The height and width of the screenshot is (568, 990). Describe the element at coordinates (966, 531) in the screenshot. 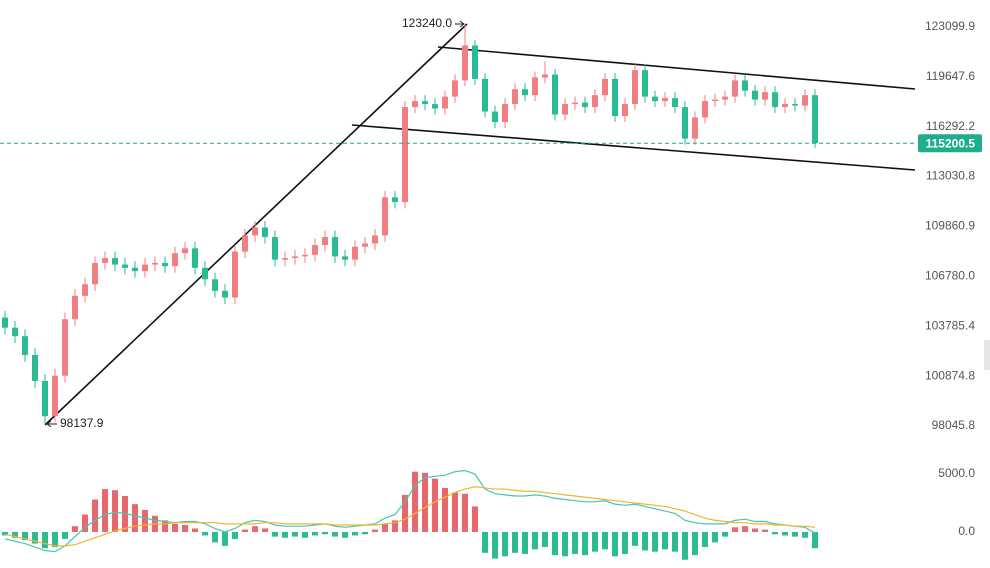

I see `y-tick-label: 0.0` at that location.